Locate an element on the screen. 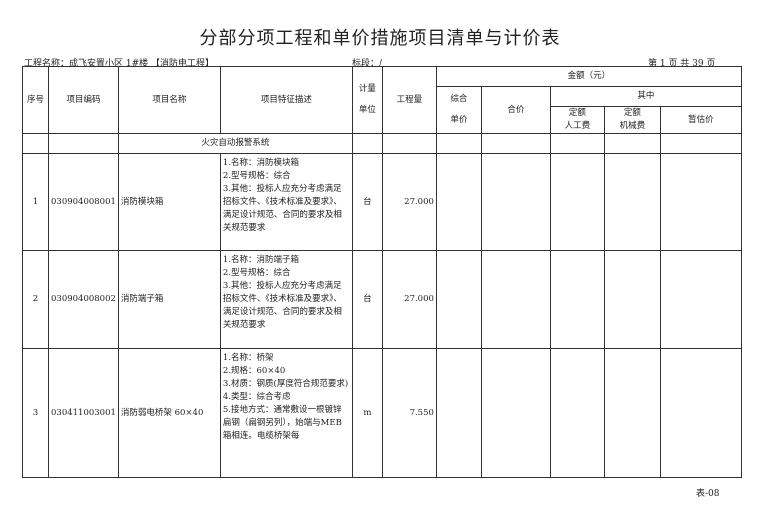 The height and width of the screenshot is (524, 760). row-name: 消防模块箱 is located at coordinates (169, 202).